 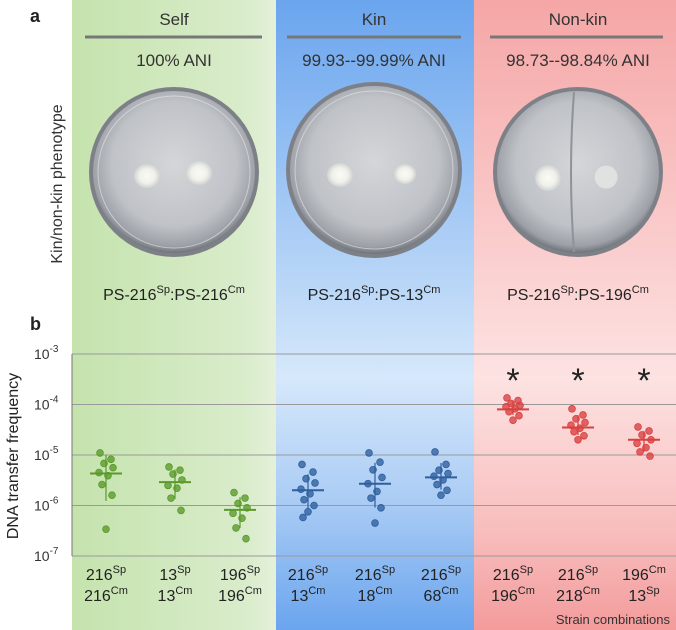 I want to click on phenotype-label: Kin/non-kin phenotype, so click(x=57, y=183).